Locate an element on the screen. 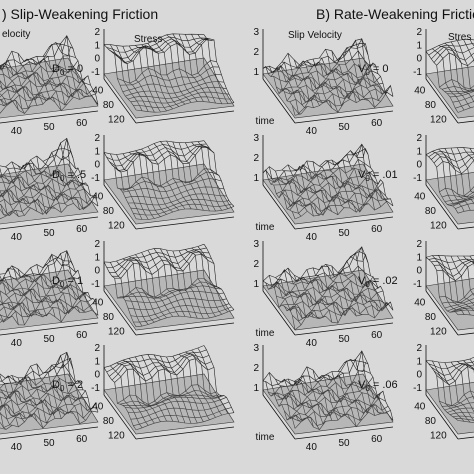 The height and width of the screenshot is (474, 474). x-tick-label: 50 is located at coordinates (49, 443).